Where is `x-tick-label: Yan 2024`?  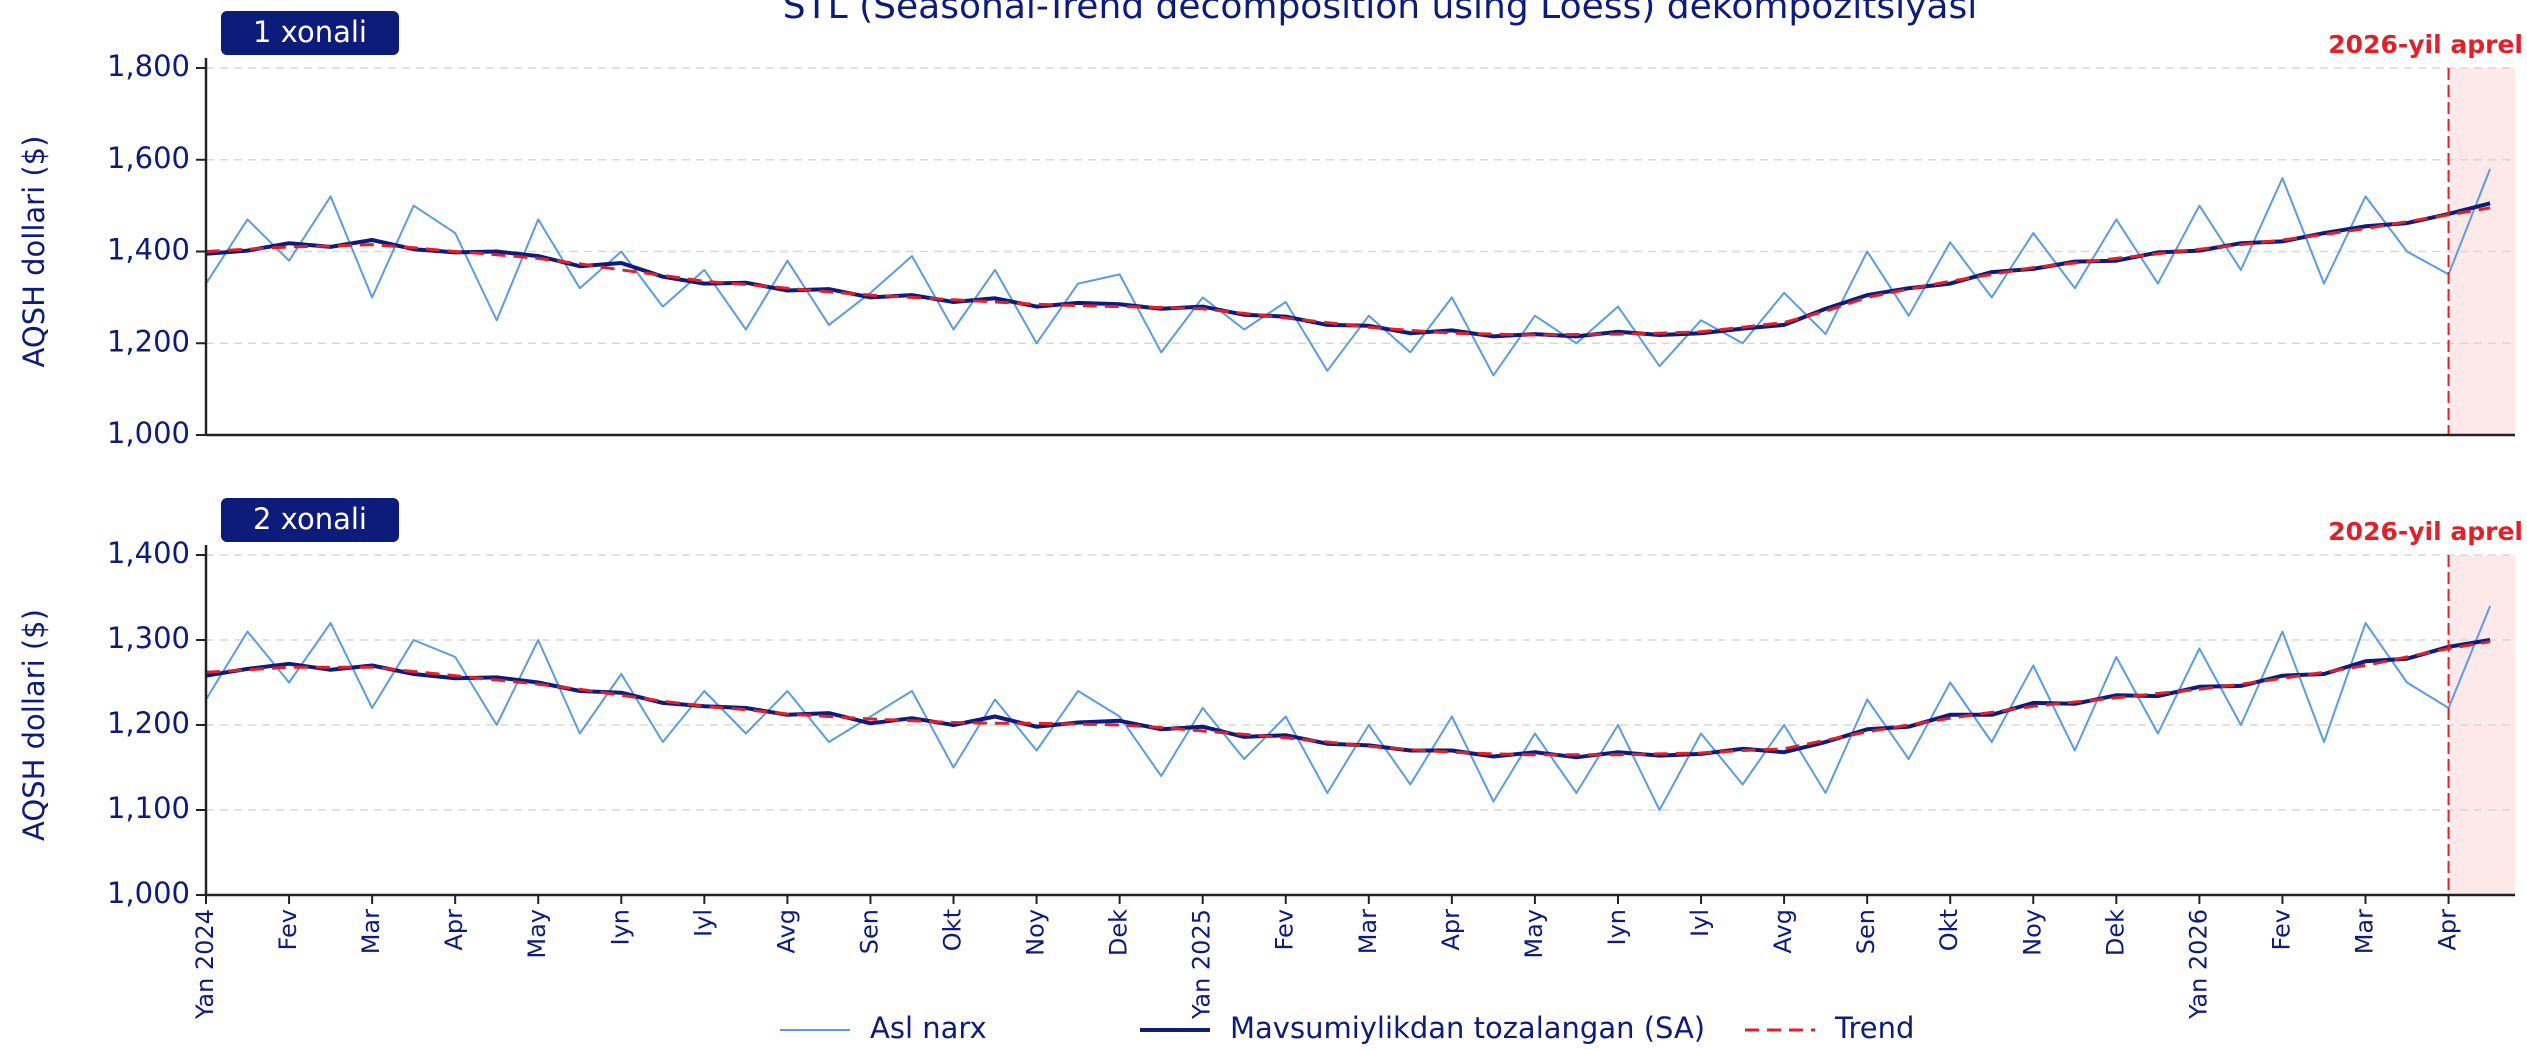
x-tick-label: Yan 2024 is located at coordinates (205, 964).